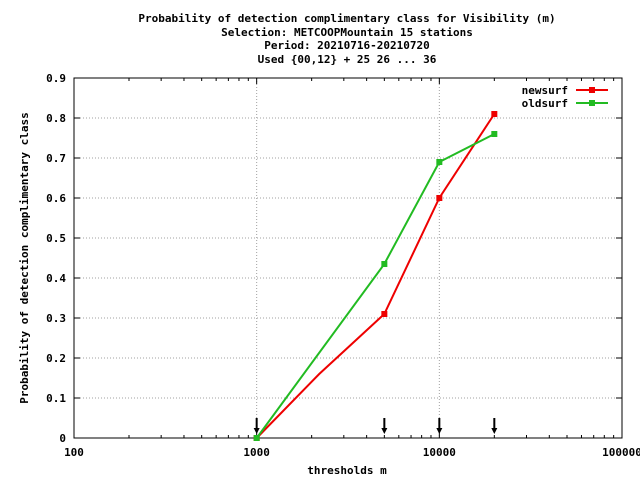 The height and width of the screenshot is (480, 640). I want to click on legend-marker-newsurf, so click(592, 90).